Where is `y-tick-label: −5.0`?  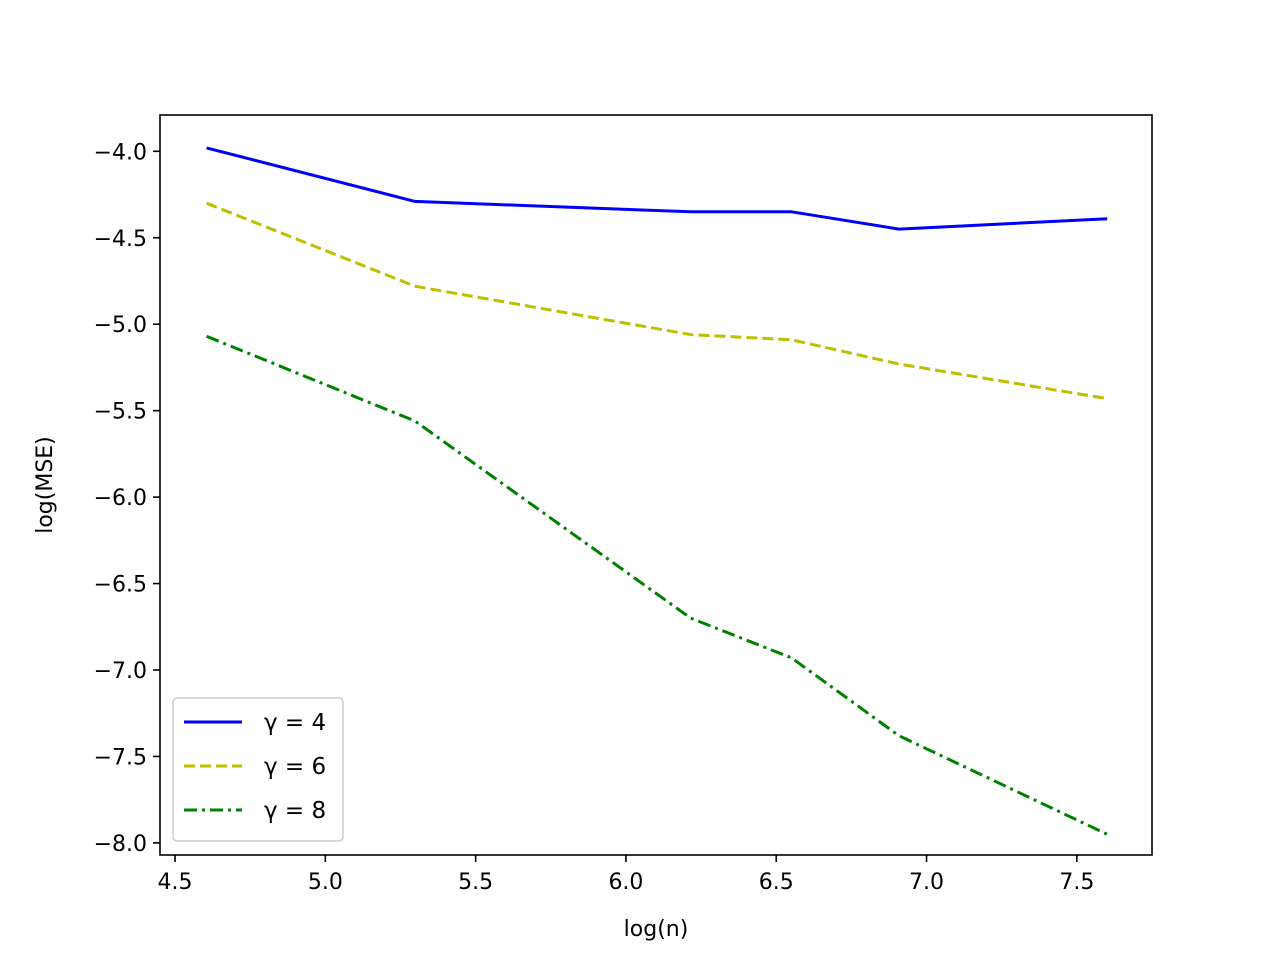
y-tick-label: −5.0 is located at coordinates (120, 325).